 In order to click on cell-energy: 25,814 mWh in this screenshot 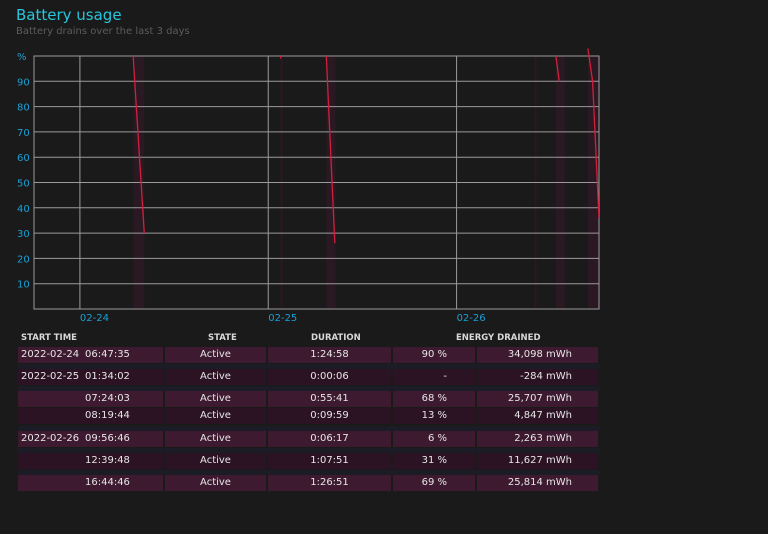, I will do `click(537, 483)`.